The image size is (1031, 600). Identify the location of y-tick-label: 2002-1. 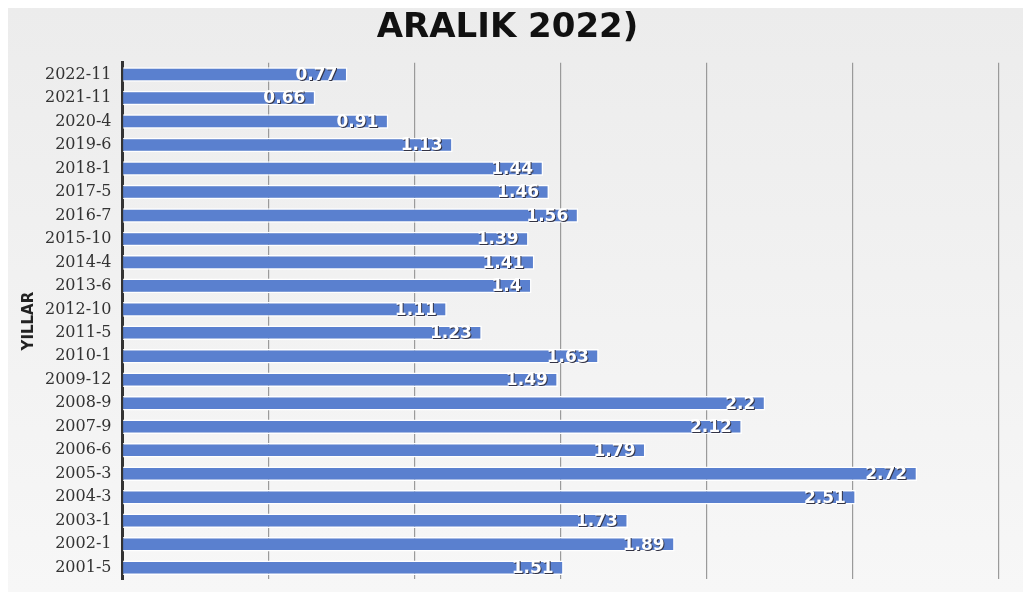
(83, 543).